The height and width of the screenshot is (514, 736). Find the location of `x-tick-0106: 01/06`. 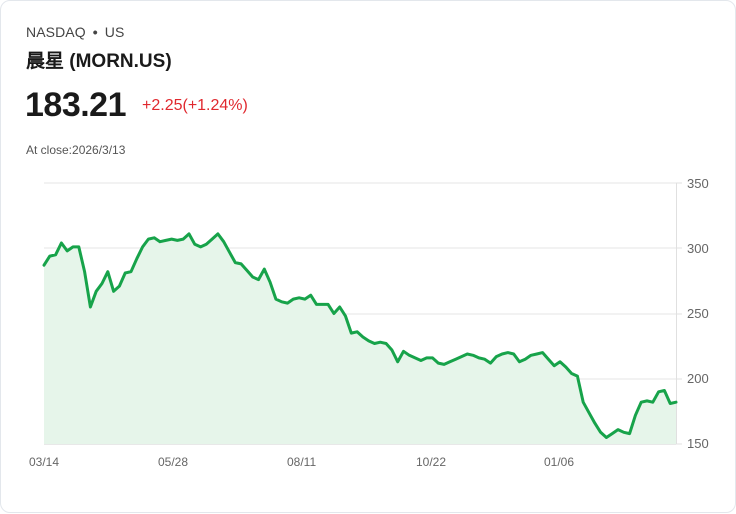

x-tick-0106: 01/06 is located at coordinates (559, 462).